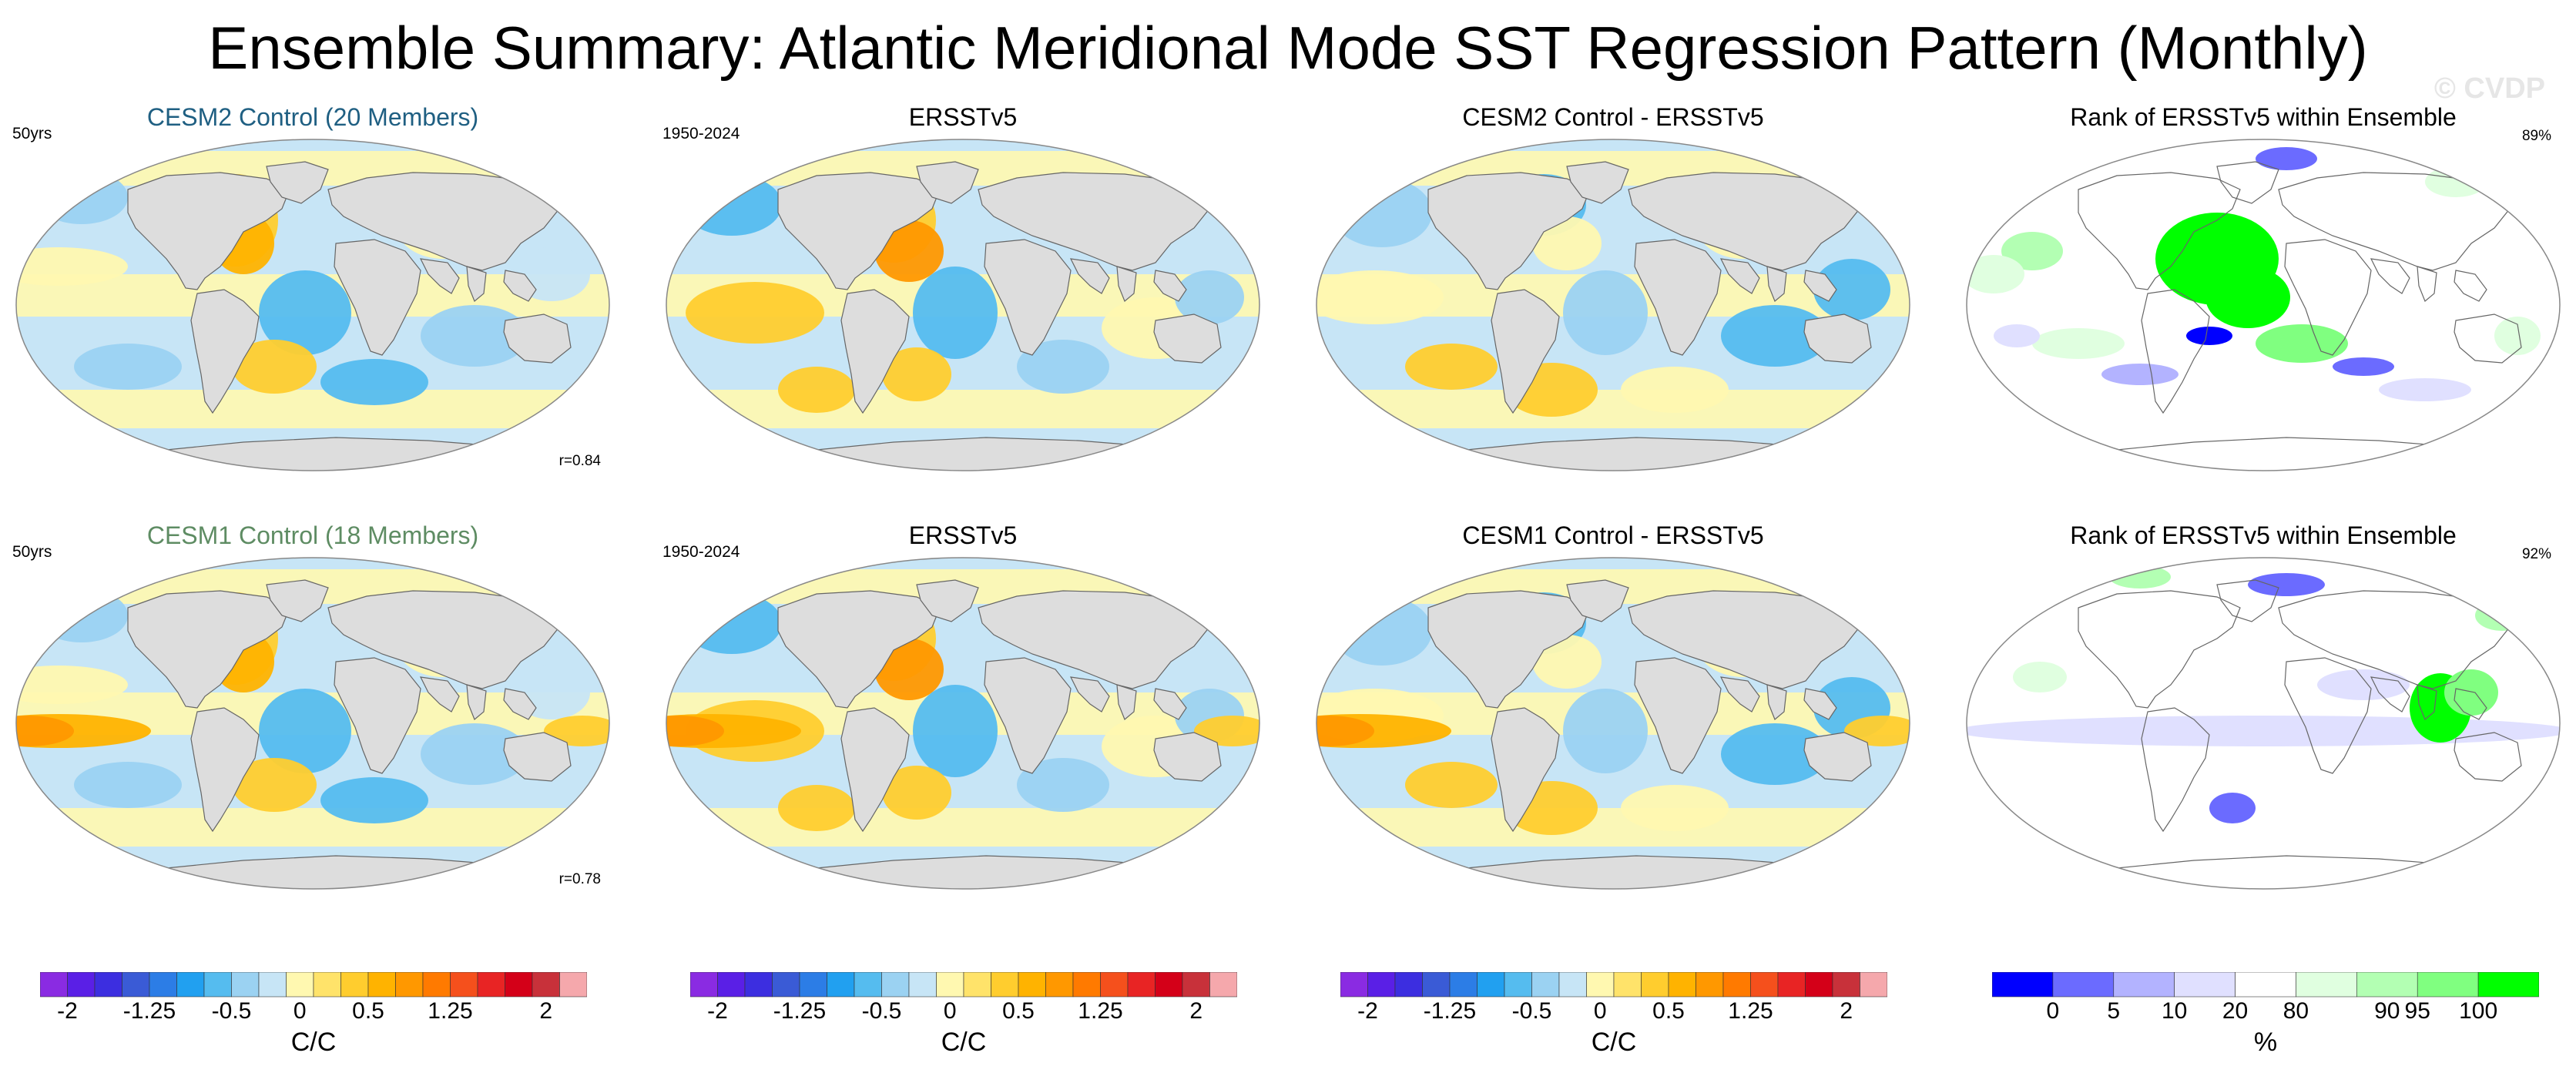 Image resolution: width=2576 pixels, height=1073 pixels. What do you see at coordinates (32, 134) in the screenshot?
I see `period-label: 50yrs` at bounding box center [32, 134].